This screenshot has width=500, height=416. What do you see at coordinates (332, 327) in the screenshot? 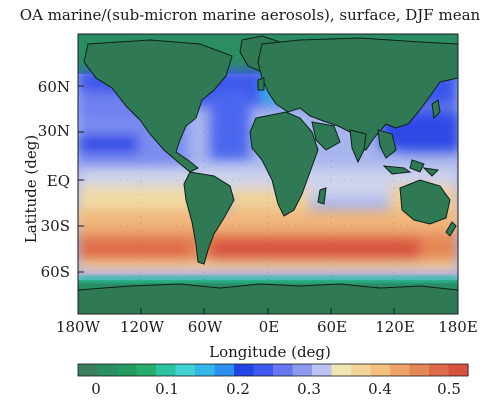
I see `lon-tick-60e: 60E` at bounding box center [332, 327].